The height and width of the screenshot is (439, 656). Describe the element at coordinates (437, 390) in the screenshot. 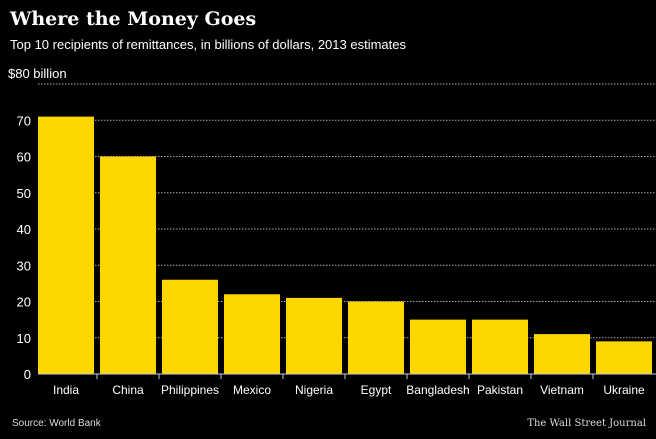

I see `x-tick-label: Bangladesh` at that location.